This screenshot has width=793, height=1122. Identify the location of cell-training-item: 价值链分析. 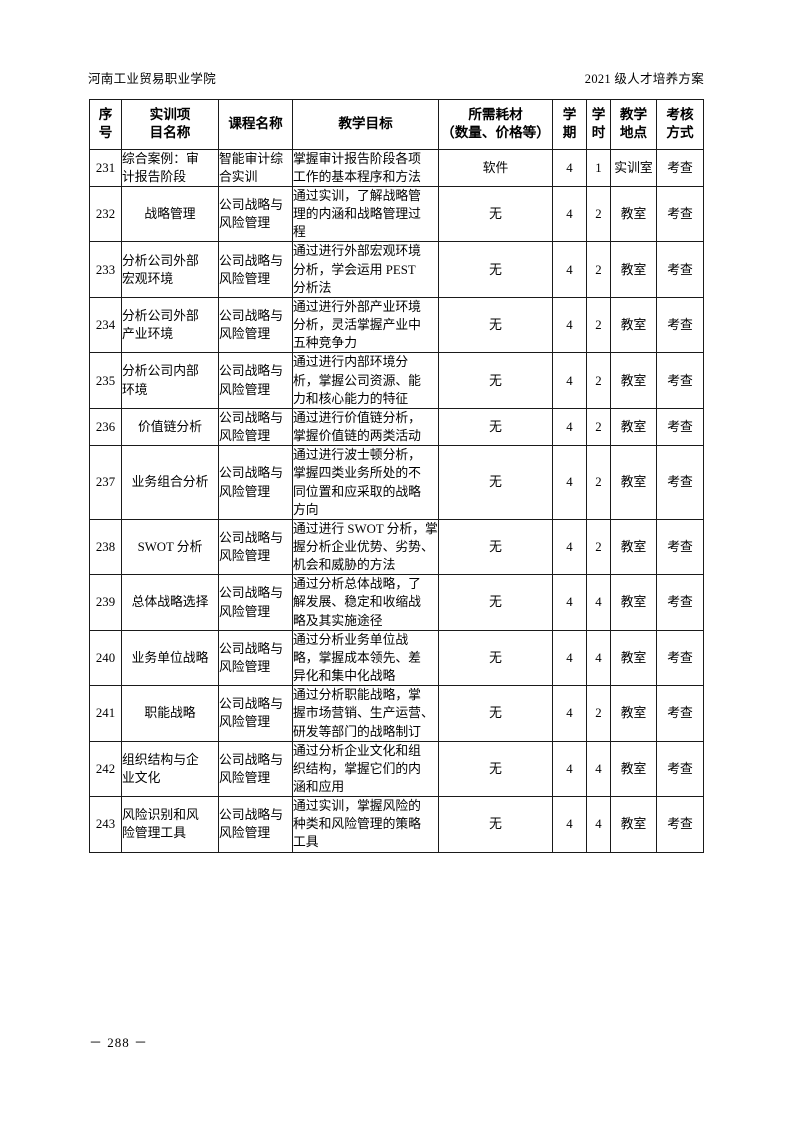
(170, 427).